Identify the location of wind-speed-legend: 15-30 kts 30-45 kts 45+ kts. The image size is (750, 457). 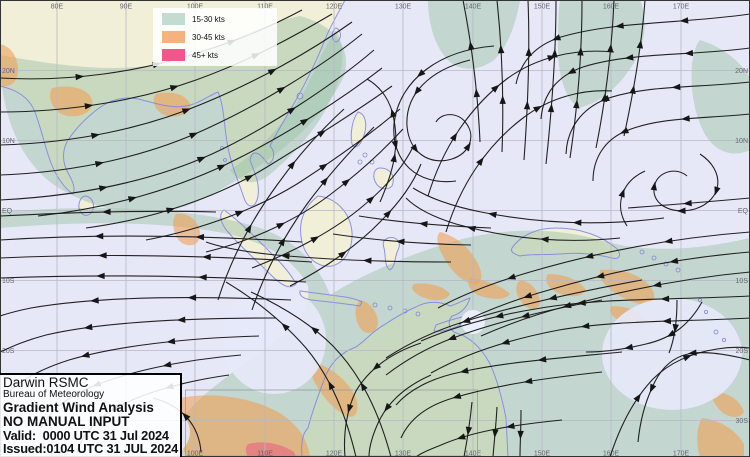
(215, 37).